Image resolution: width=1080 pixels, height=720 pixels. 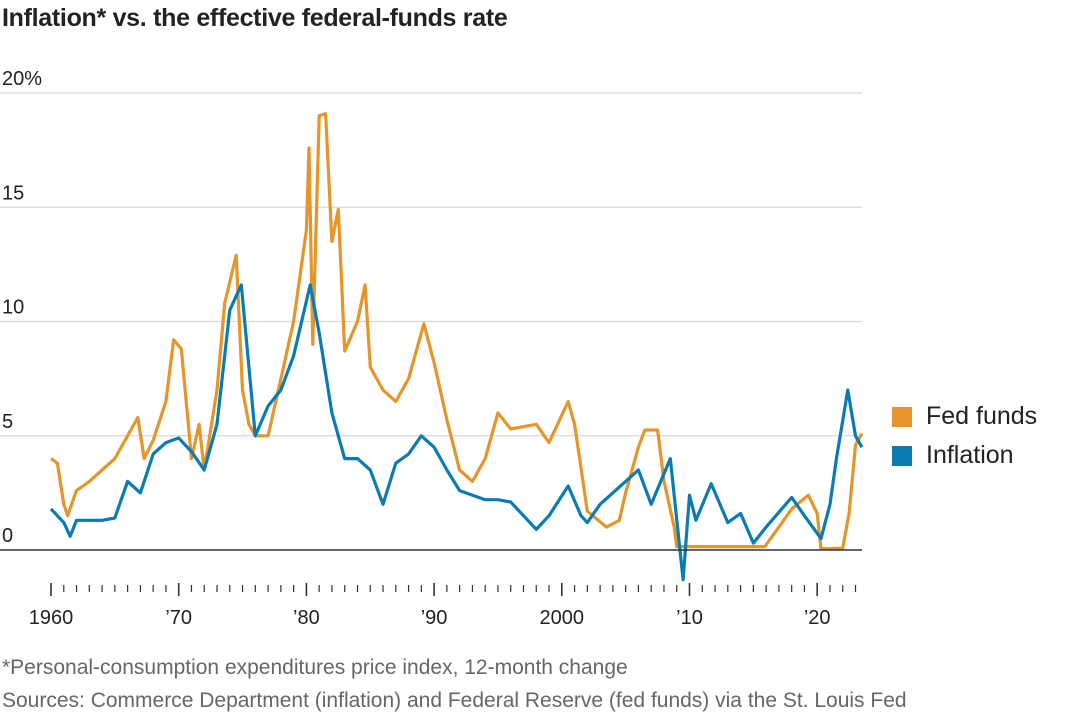 What do you see at coordinates (689, 618) in the screenshot?
I see `x-tick-label: ’10` at bounding box center [689, 618].